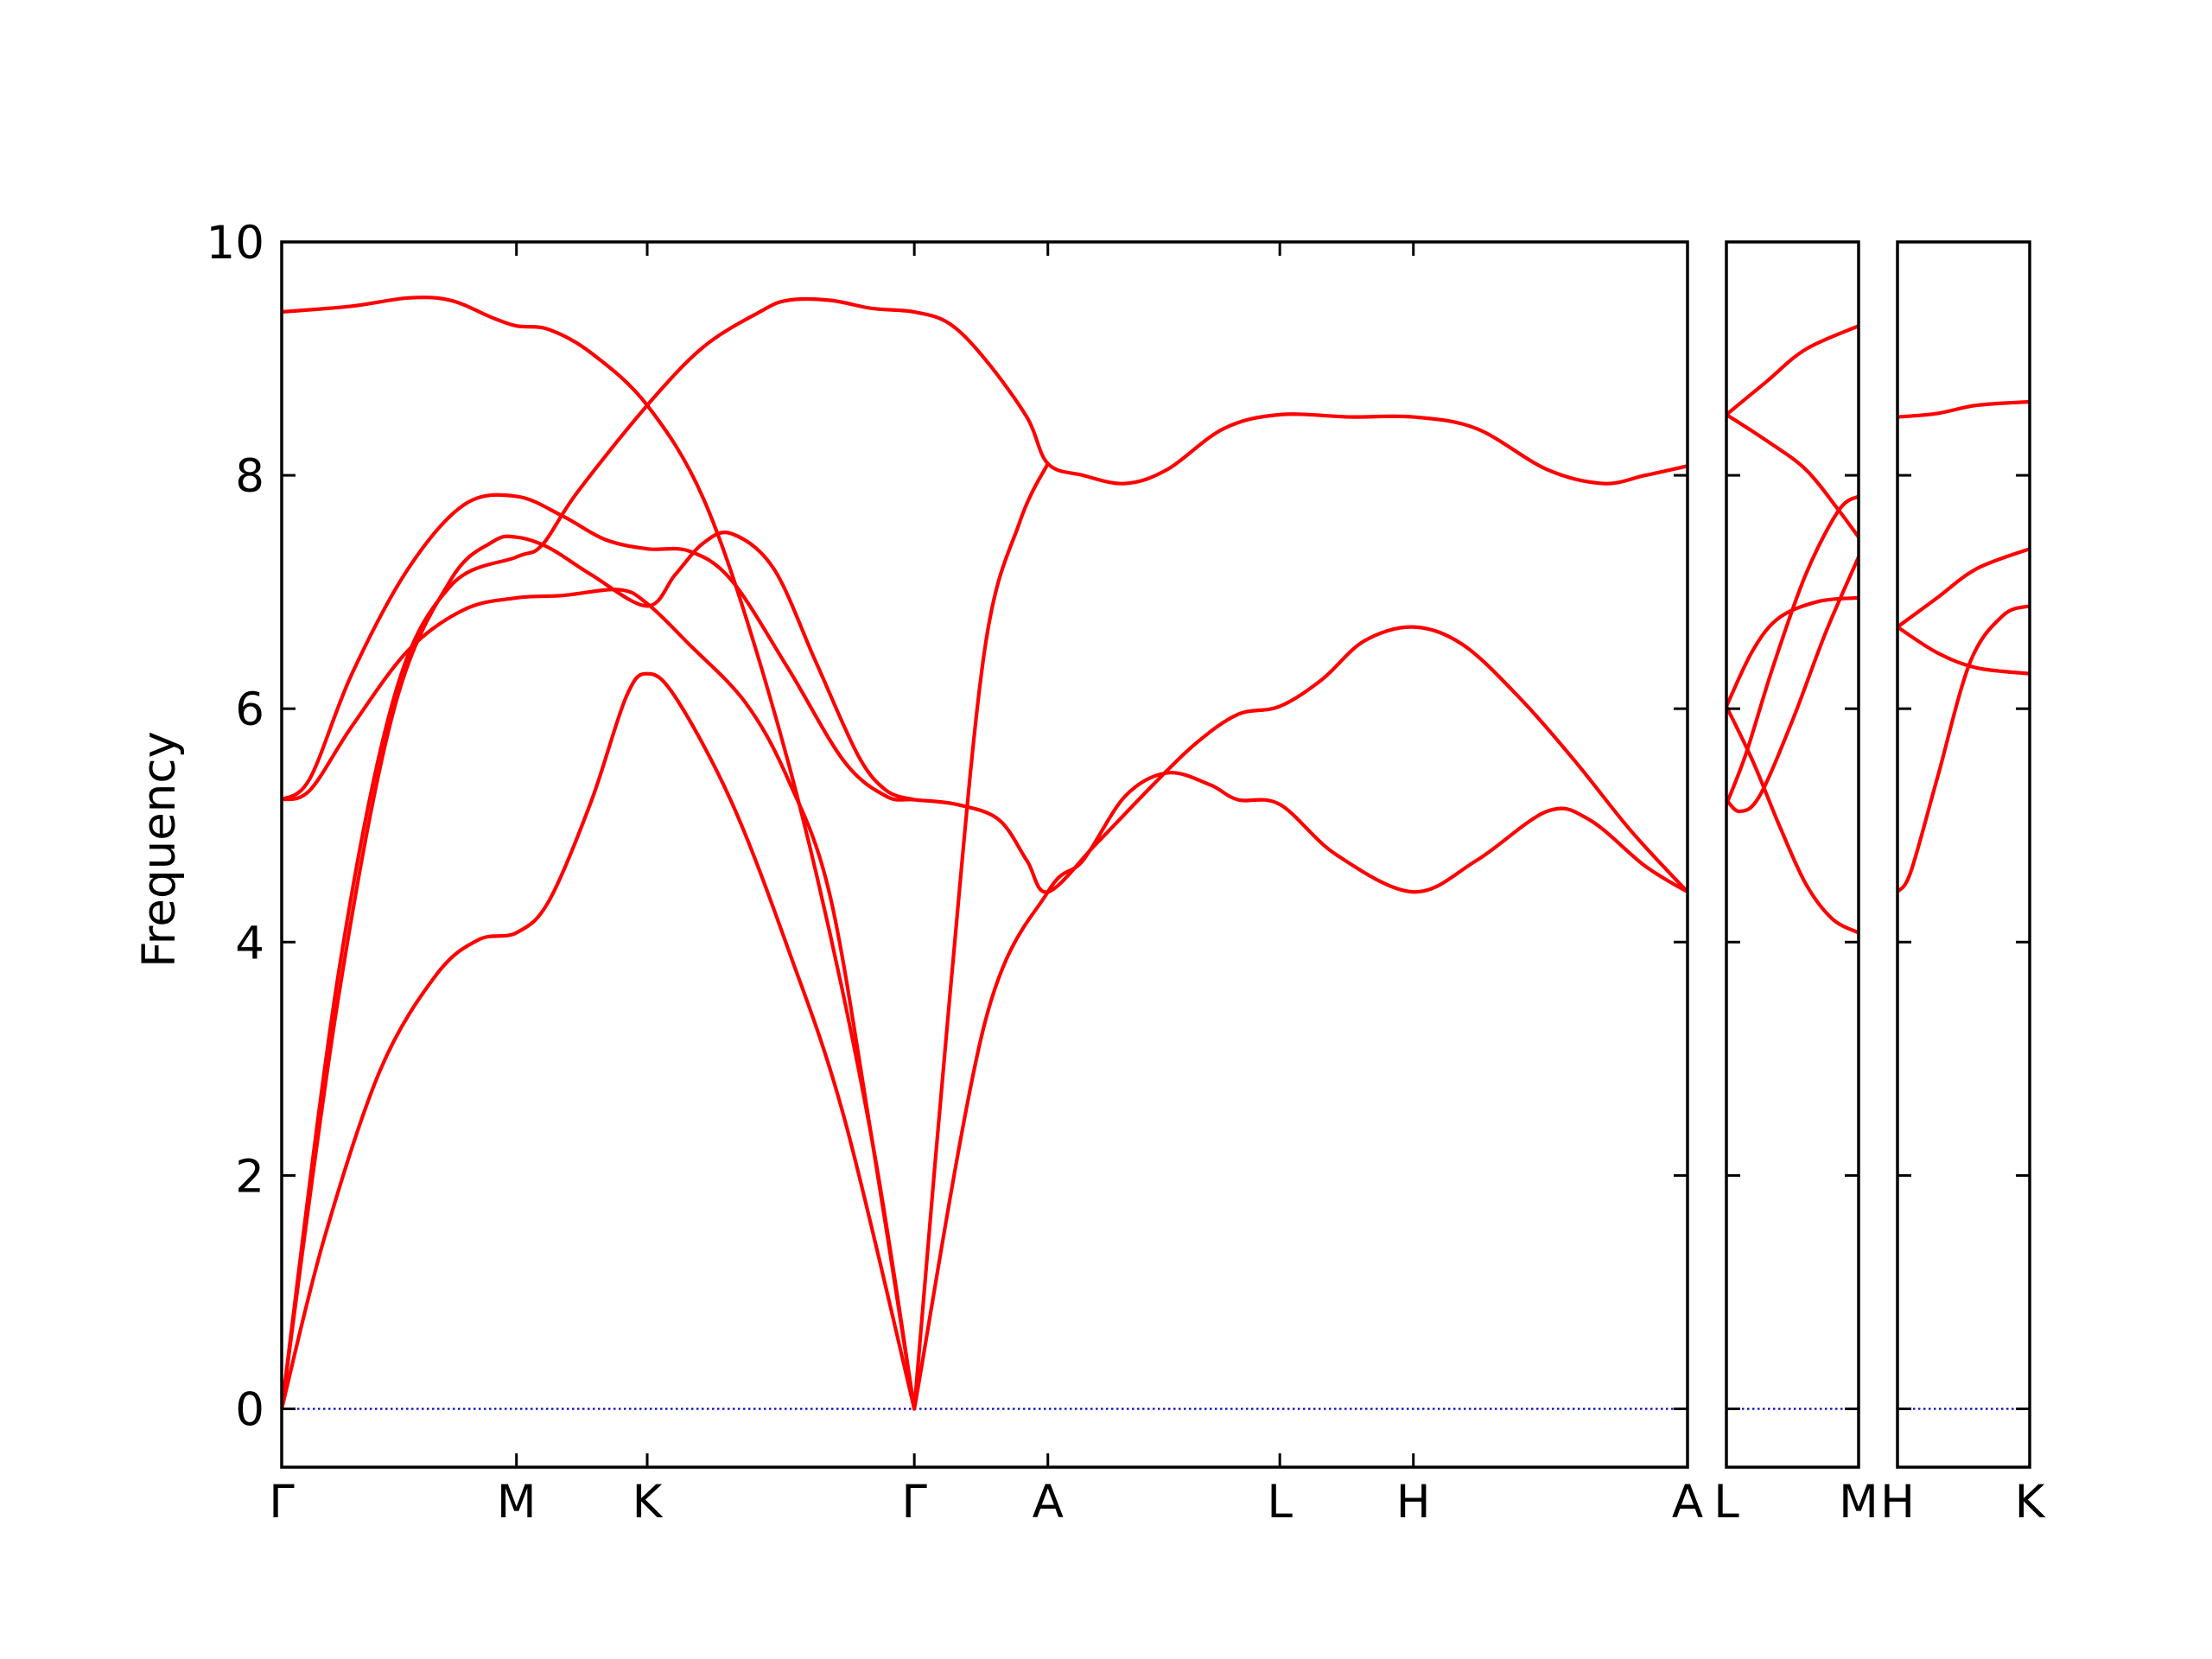 The height and width of the screenshot is (1659, 2212). What do you see at coordinates (249, 709) in the screenshot?
I see `y-tick-label: 6` at bounding box center [249, 709].